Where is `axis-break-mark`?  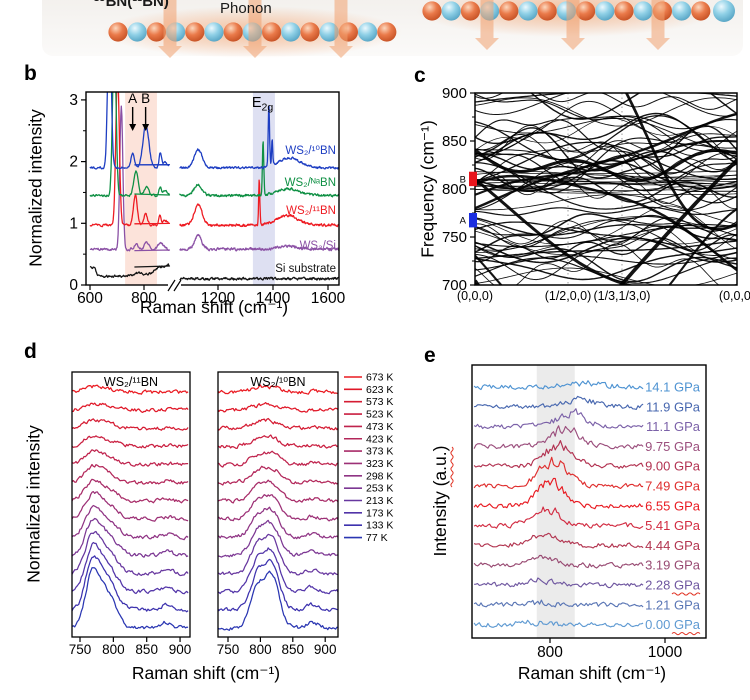
axis-break-mark is located at coordinates (177, 285).